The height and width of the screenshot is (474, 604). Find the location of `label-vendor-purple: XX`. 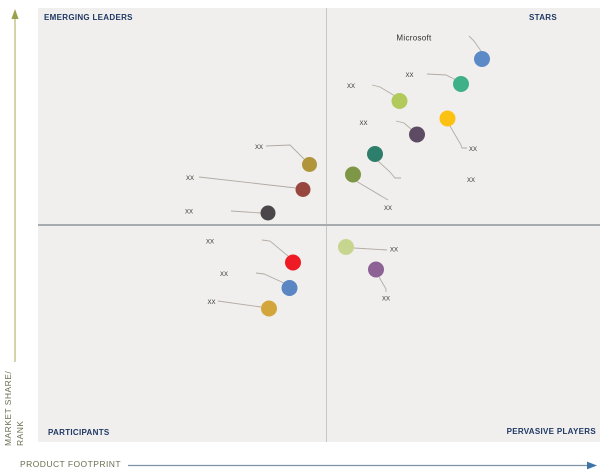

label-vendor-purple: XX is located at coordinates (386, 300).